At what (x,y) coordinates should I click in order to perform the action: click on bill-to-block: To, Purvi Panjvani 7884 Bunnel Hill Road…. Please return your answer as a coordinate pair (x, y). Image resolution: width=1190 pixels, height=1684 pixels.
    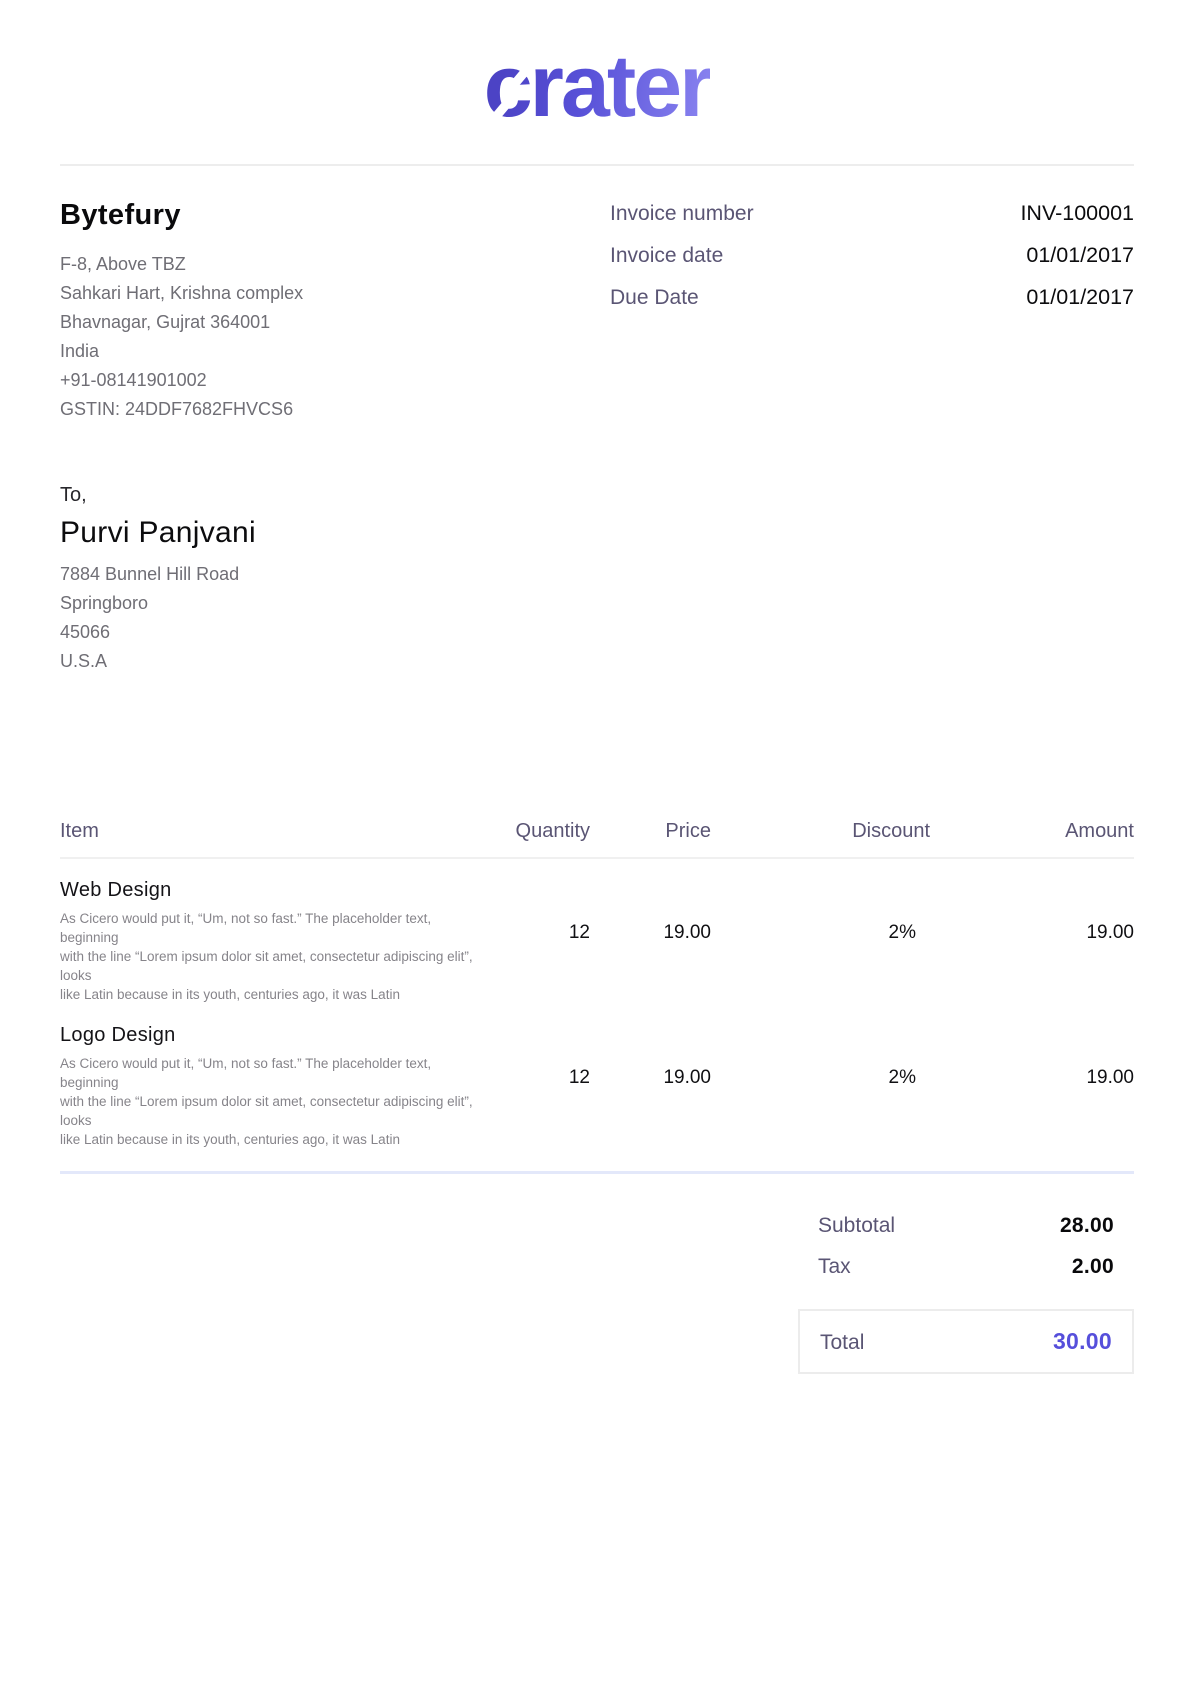
    Looking at the image, I should click on (597, 580).